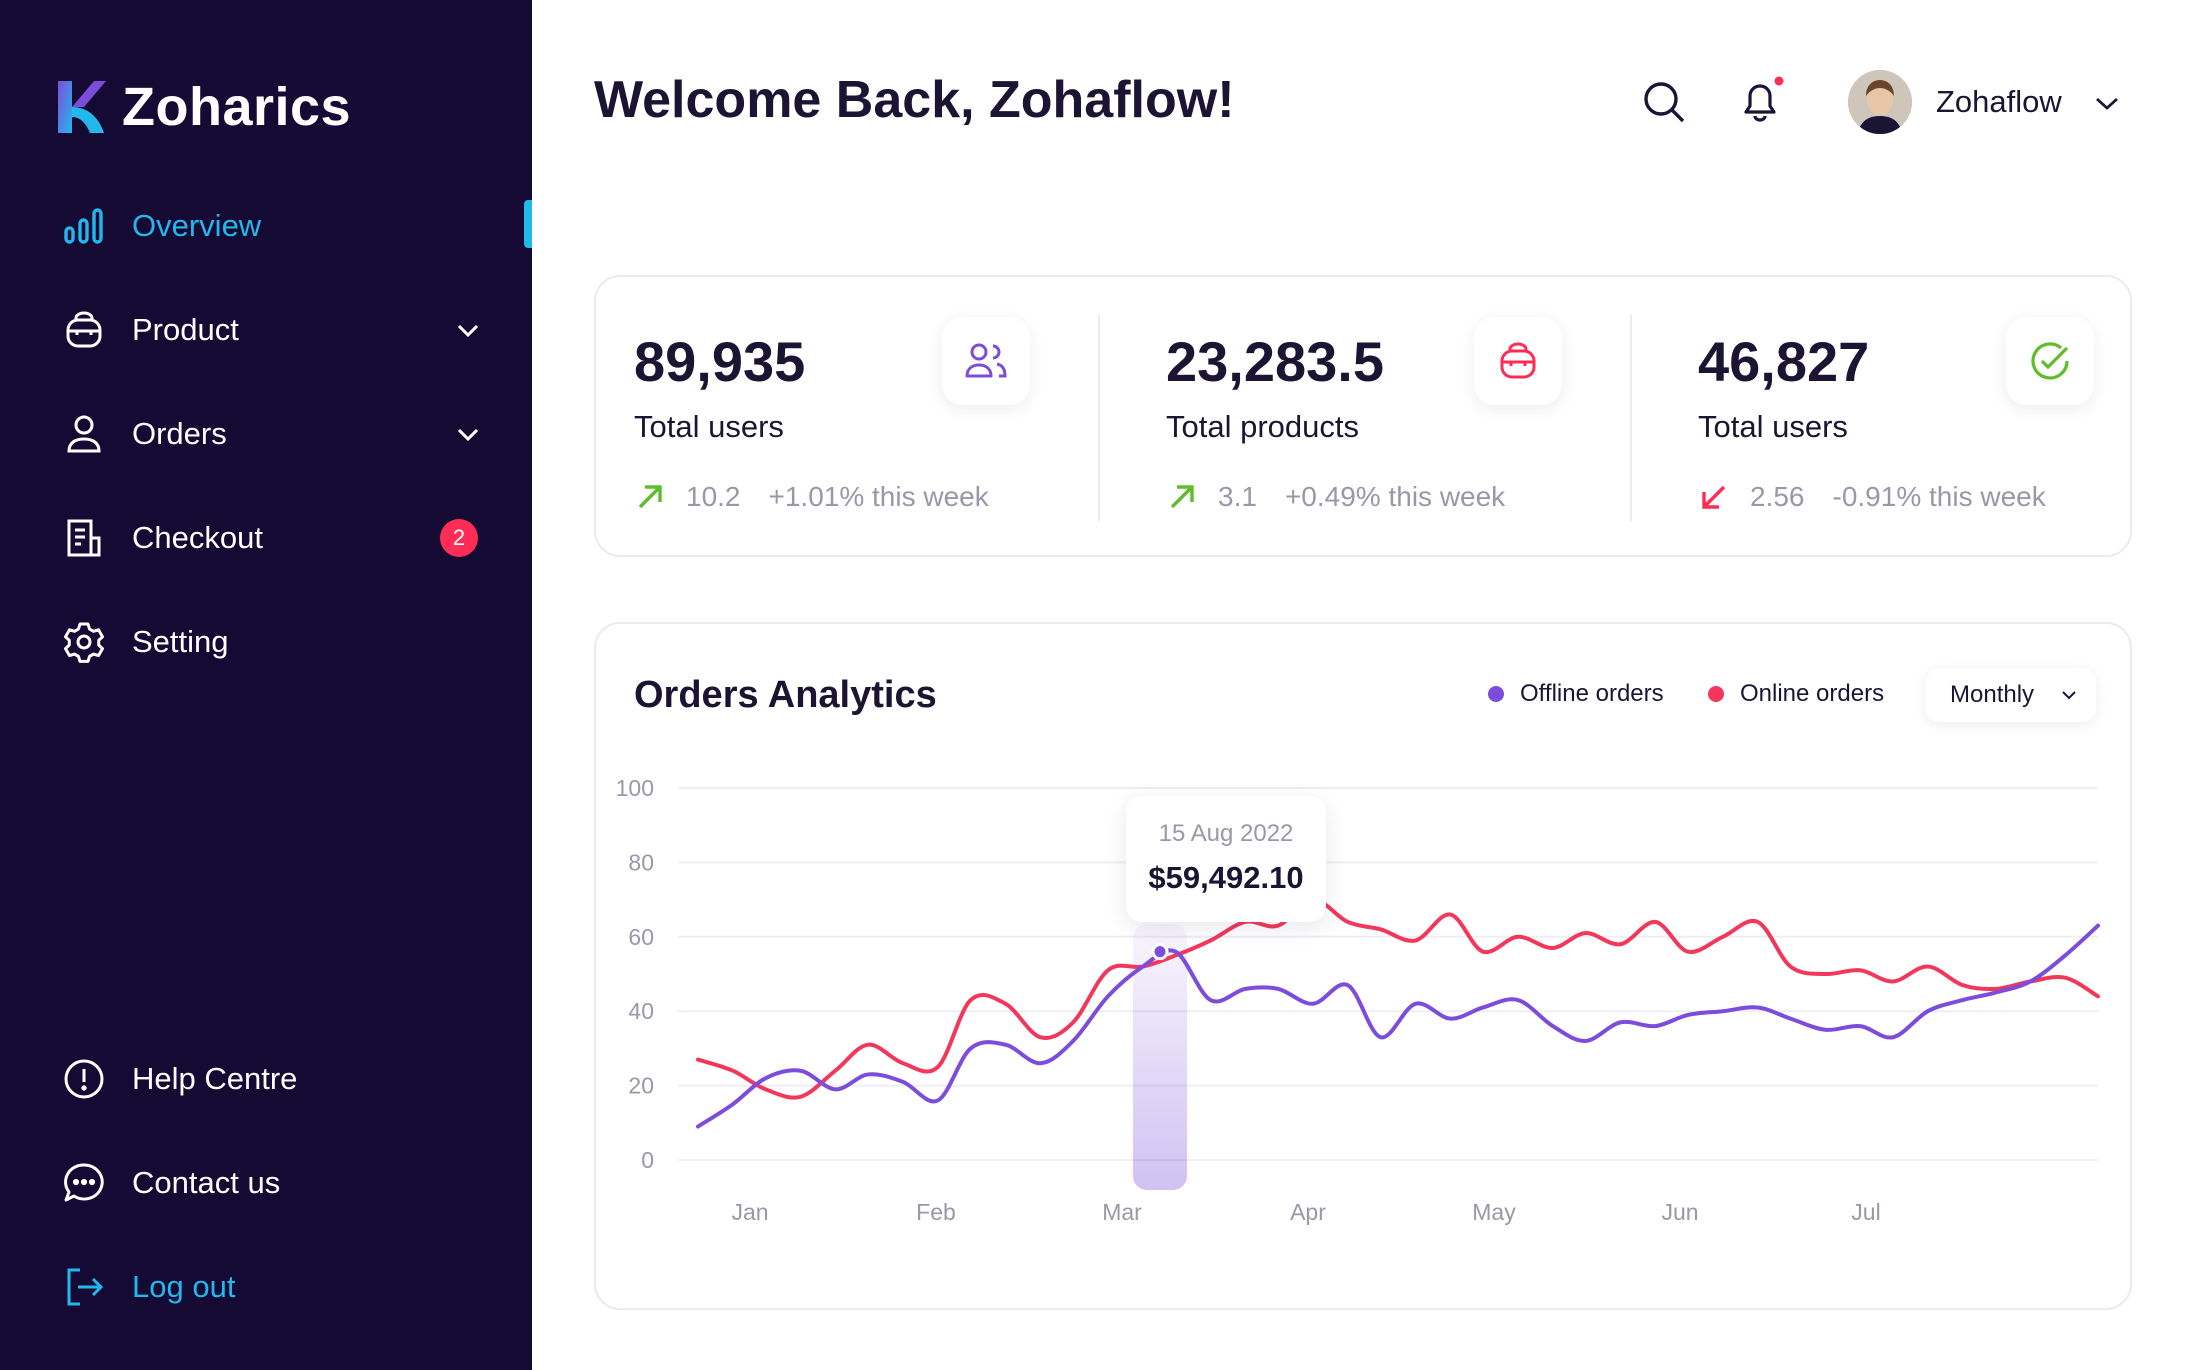 The image size is (2192, 1370). I want to click on period-select: Monthly, so click(2011, 695).